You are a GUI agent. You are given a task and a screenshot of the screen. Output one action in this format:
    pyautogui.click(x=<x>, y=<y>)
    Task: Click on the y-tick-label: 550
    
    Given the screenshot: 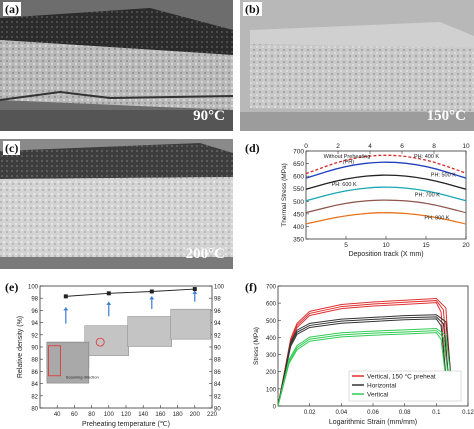 What is the action you would take?
    pyautogui.click(x=298, y=189)
    